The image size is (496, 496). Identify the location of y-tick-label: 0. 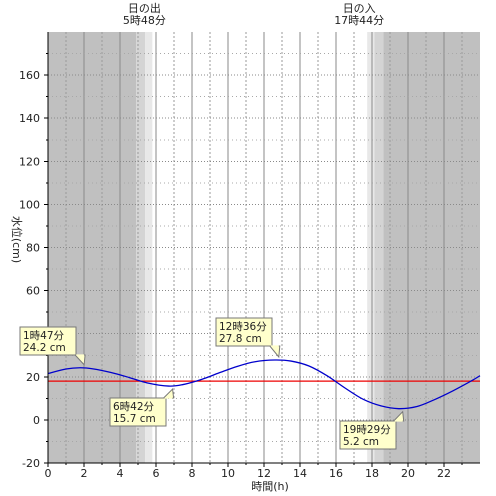
(36, 420).